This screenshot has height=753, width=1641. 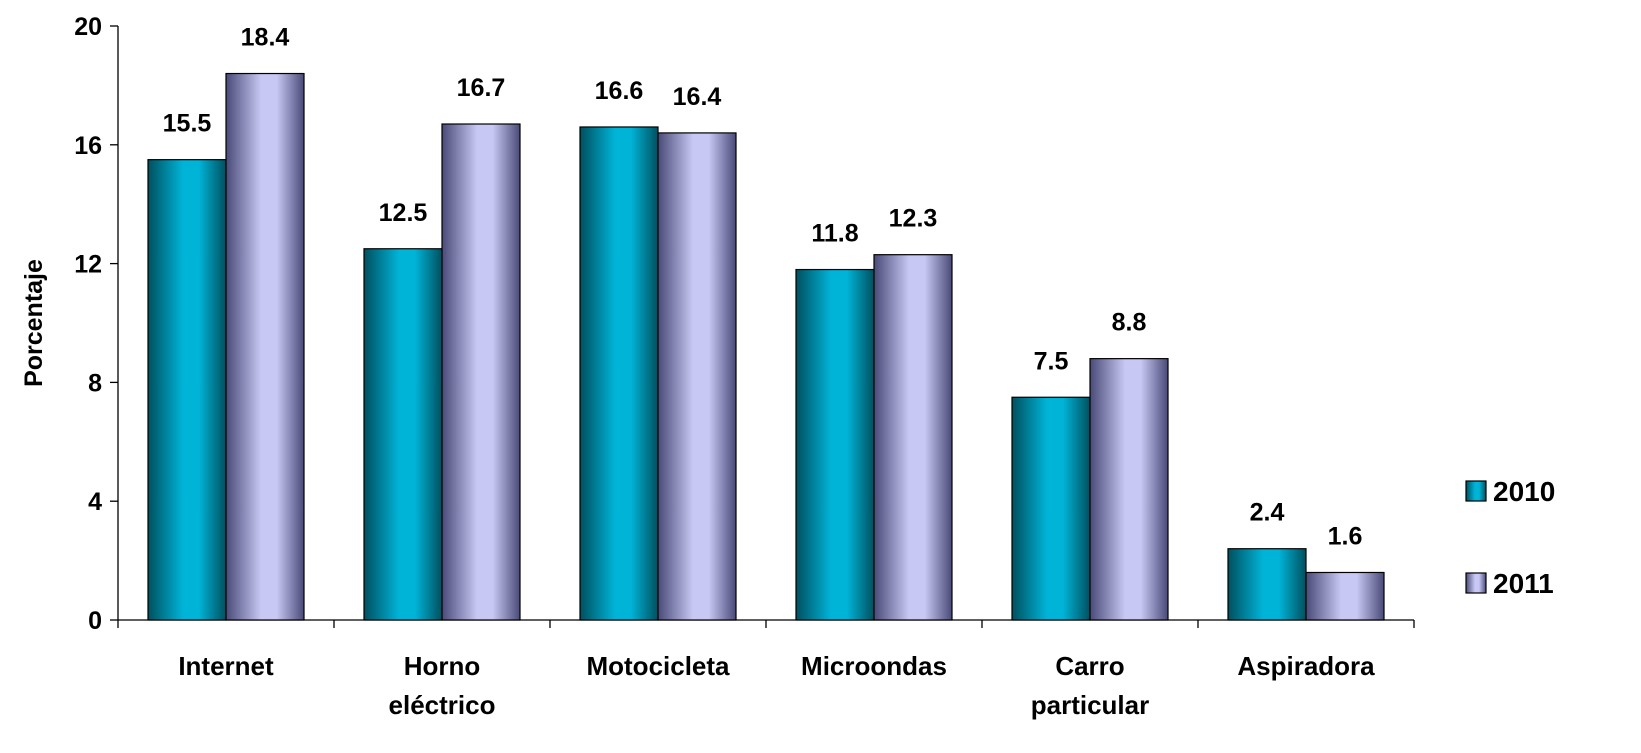 What do you see at coordinates (95, 383) in the screenshot?
I see `y-tick-label: 8` at bounding box center [95, 383].